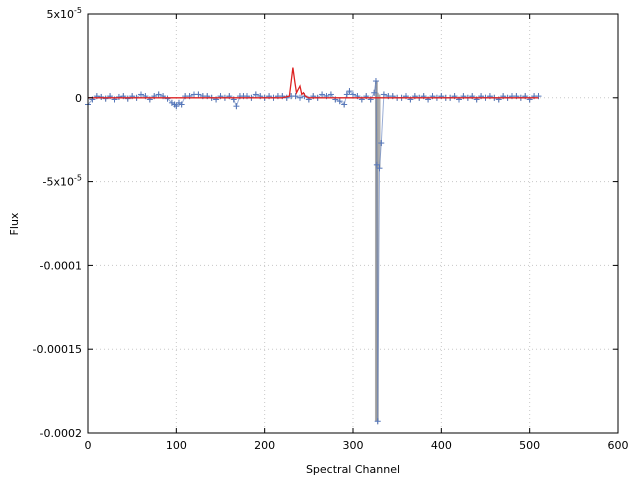 This screenshot has width=640, height=480. What do you see at coordinates (176, 445) in the screenshot?
I see `x-tick-label: 100` at bounding box center [176, 445].